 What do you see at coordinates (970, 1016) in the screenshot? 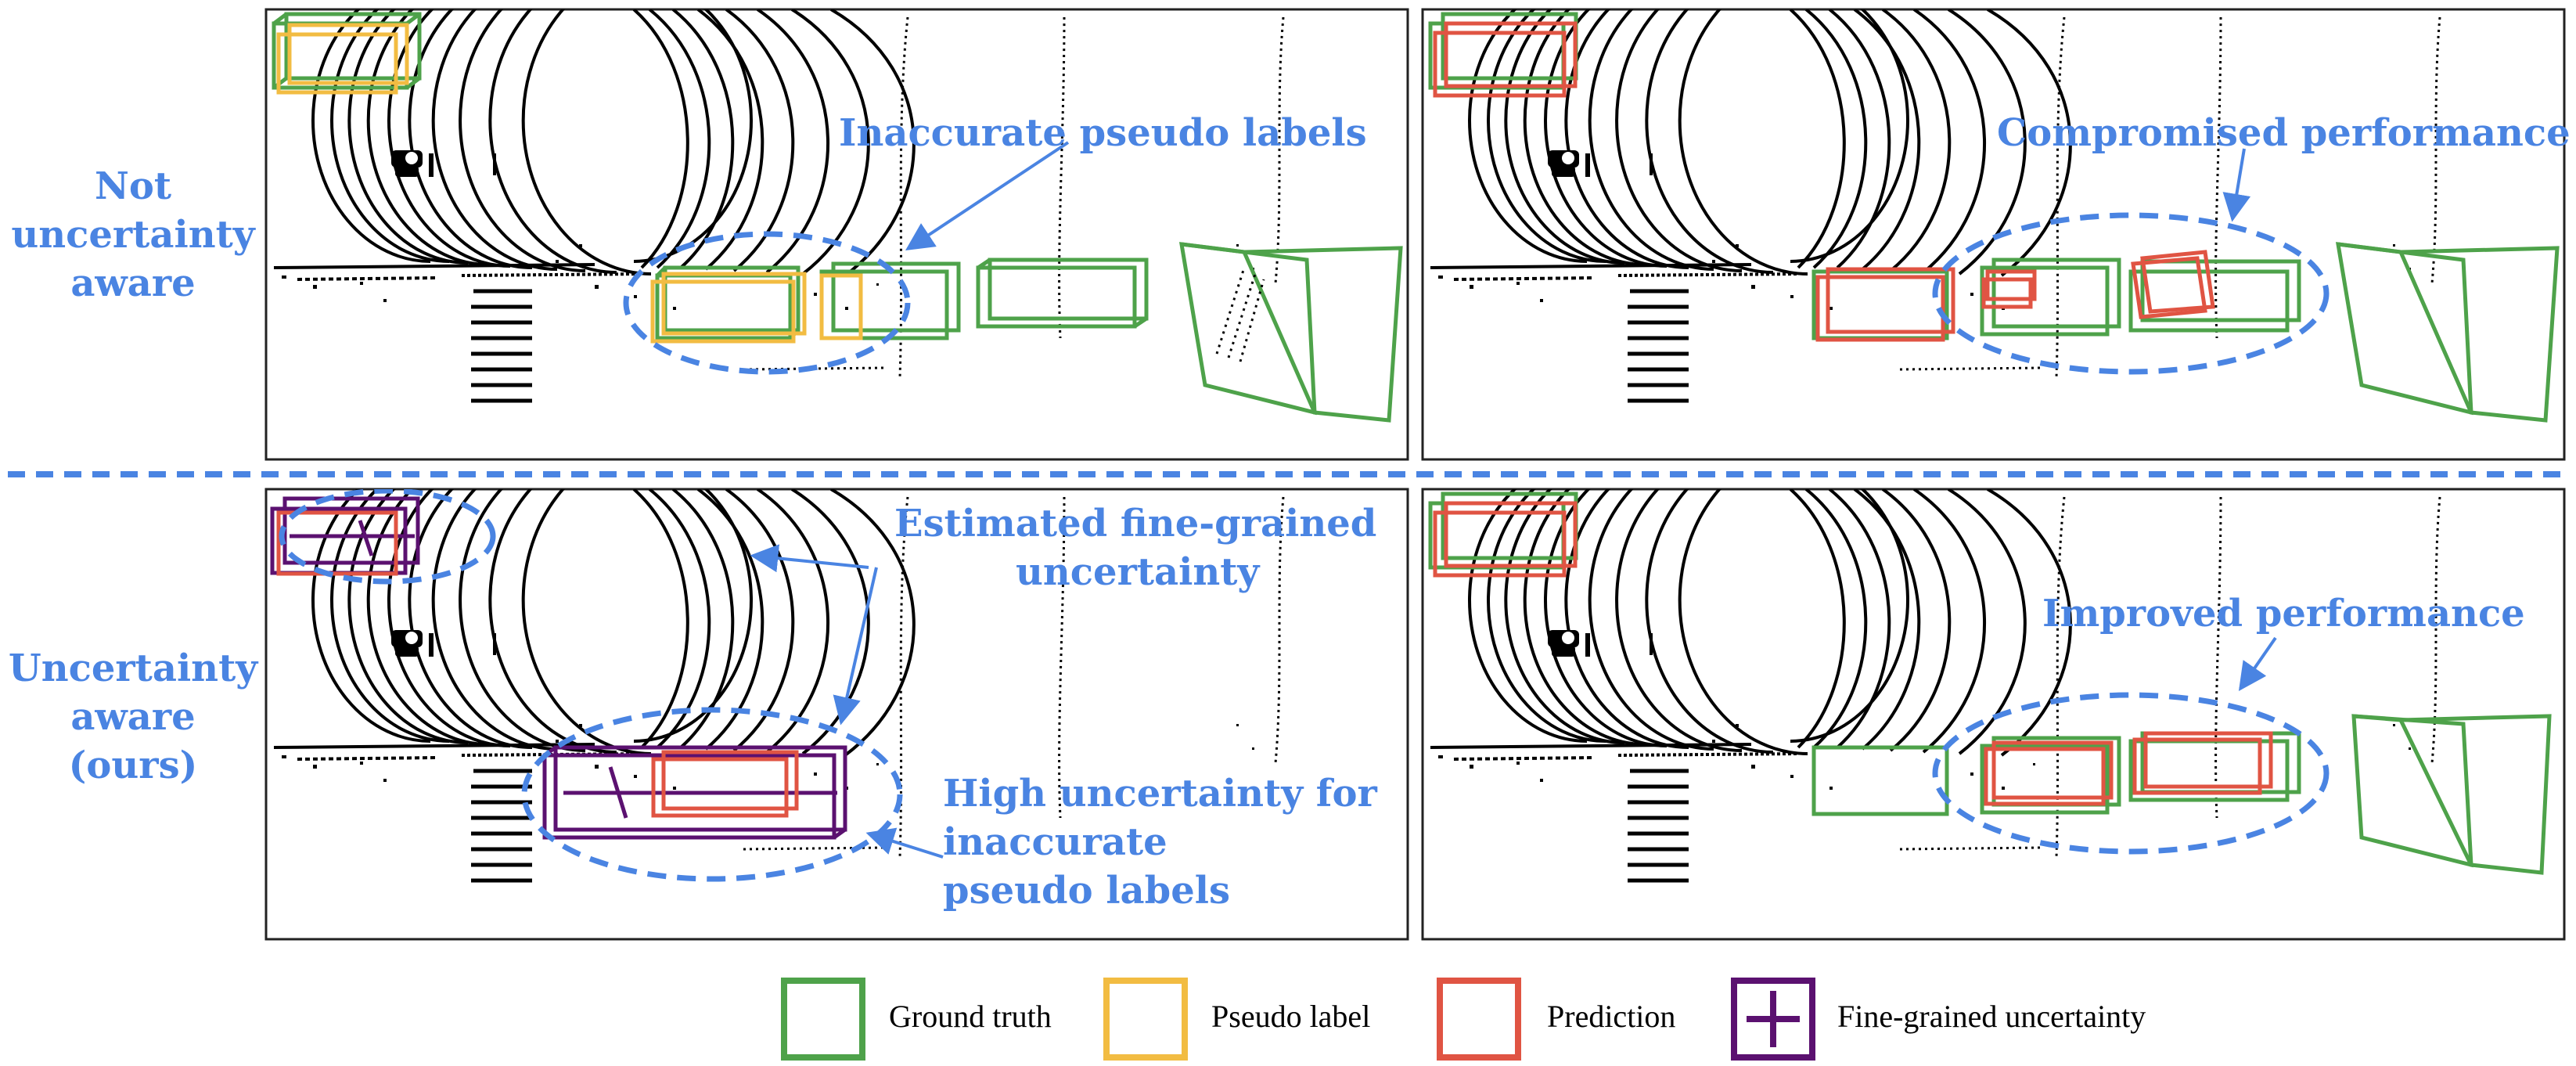
I see `legend-label-ground-truth: Ground truth` at bounding box center [970, 1016].